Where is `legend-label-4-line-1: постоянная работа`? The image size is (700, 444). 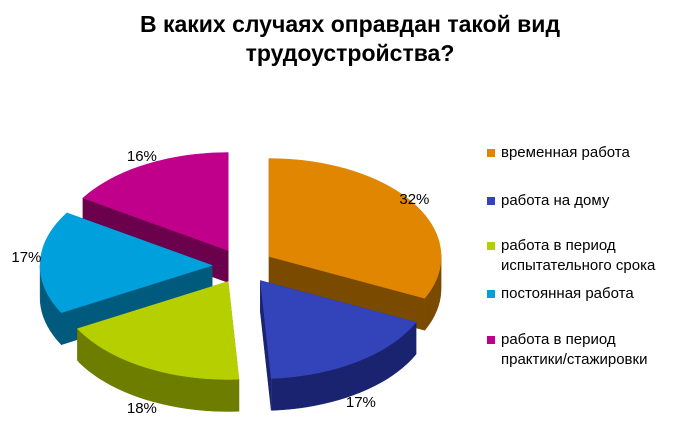 legend-label-4-line-1: постоянная работа is located at coordinates (567, 293).